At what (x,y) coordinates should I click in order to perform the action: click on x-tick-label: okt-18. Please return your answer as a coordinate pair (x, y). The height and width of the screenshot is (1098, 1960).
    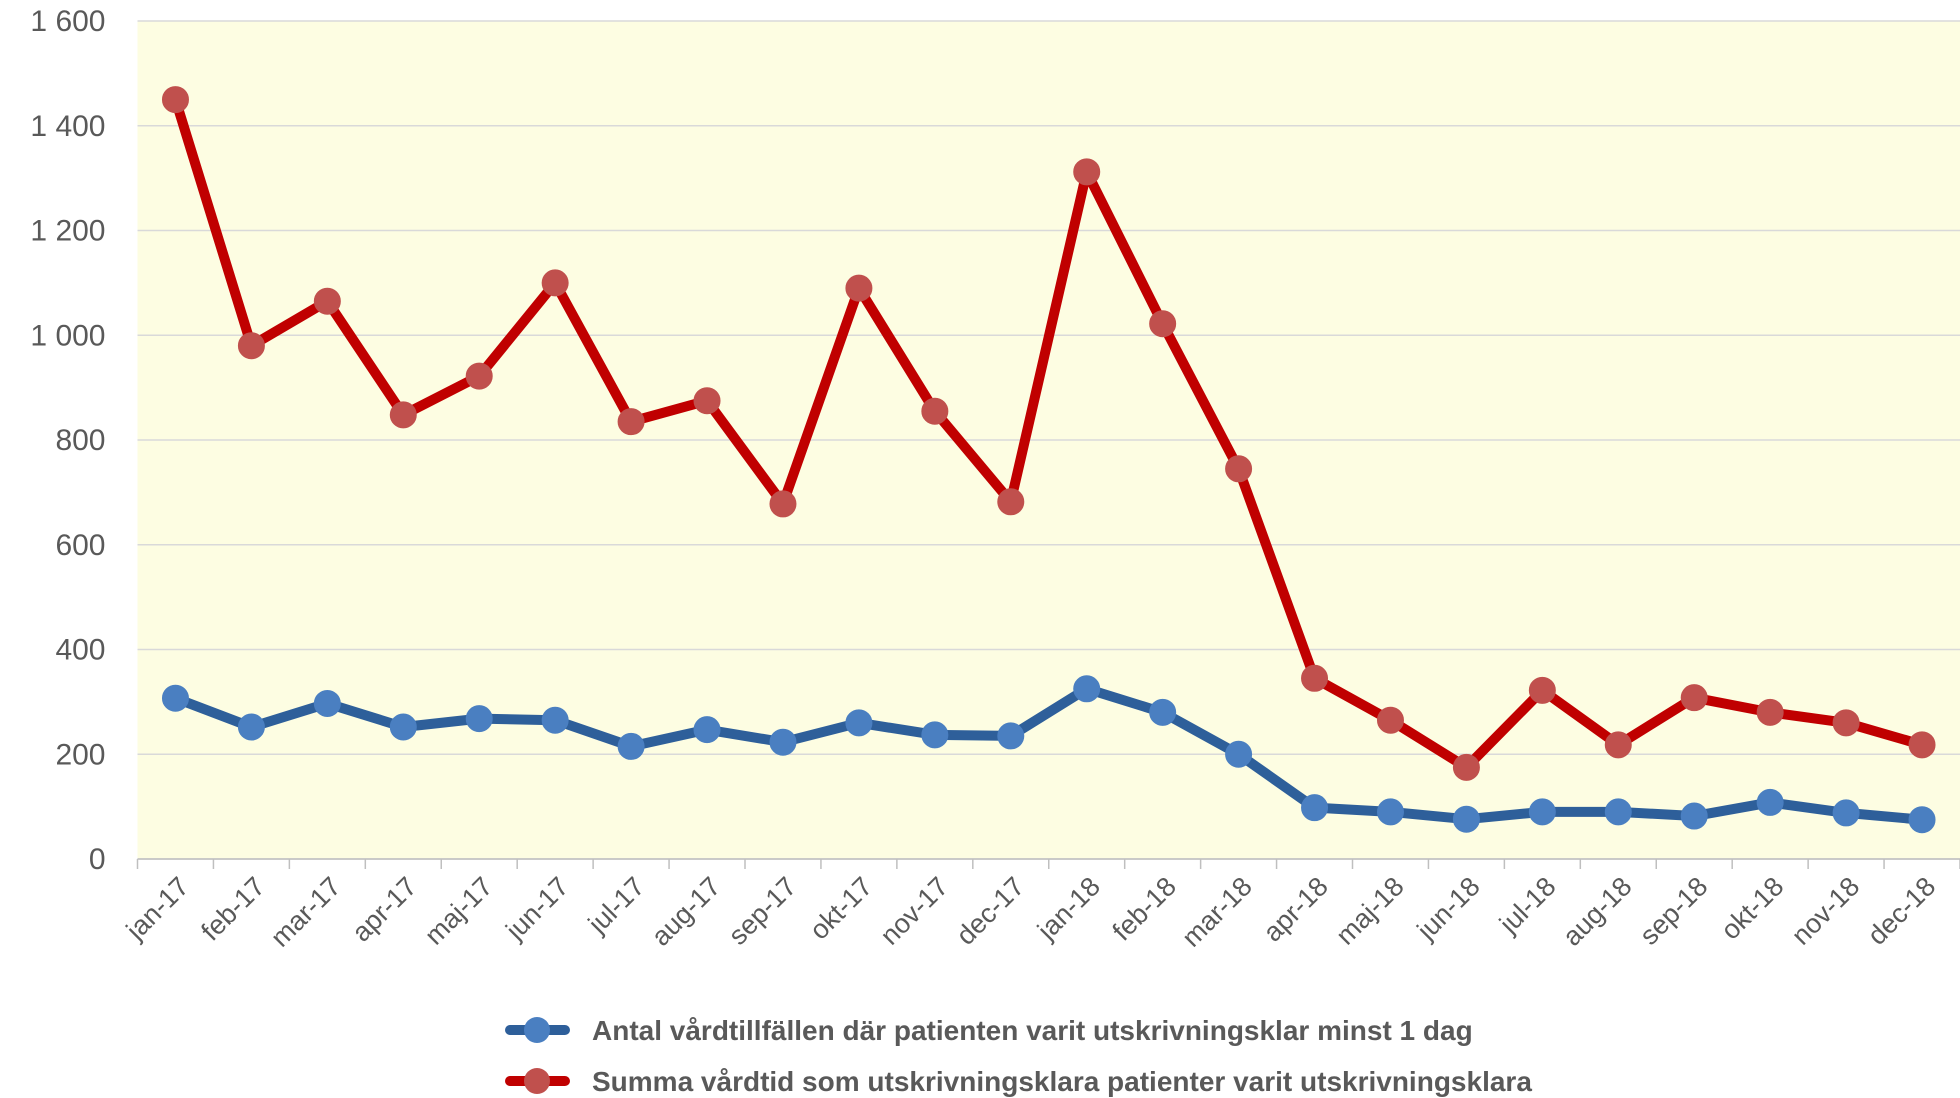
    Looking at the image, I should click on (1752, 908).